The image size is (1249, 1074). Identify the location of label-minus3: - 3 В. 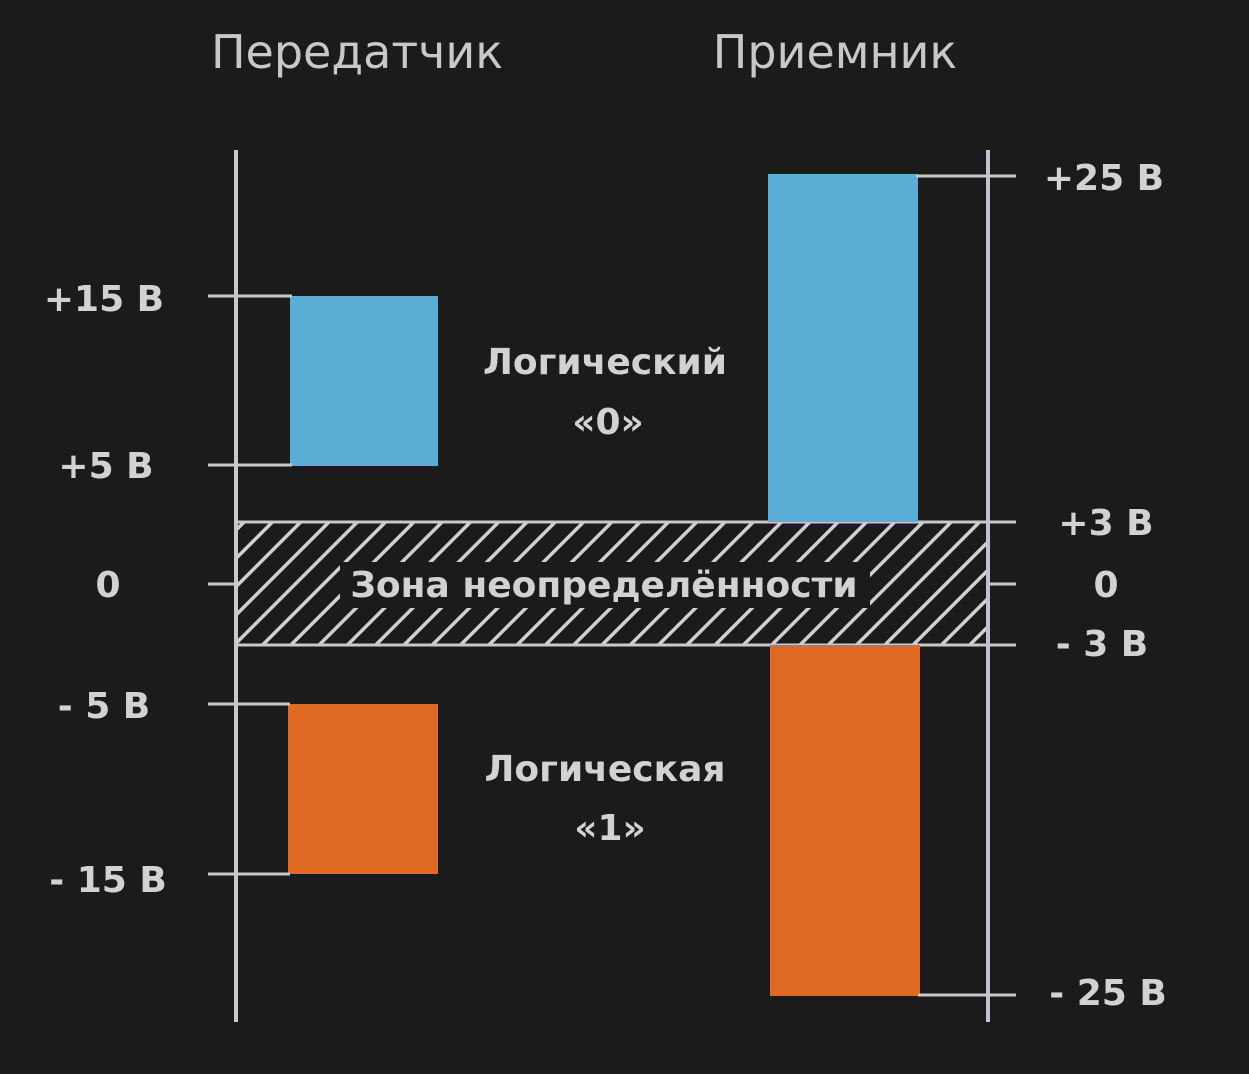
(1102, 644).